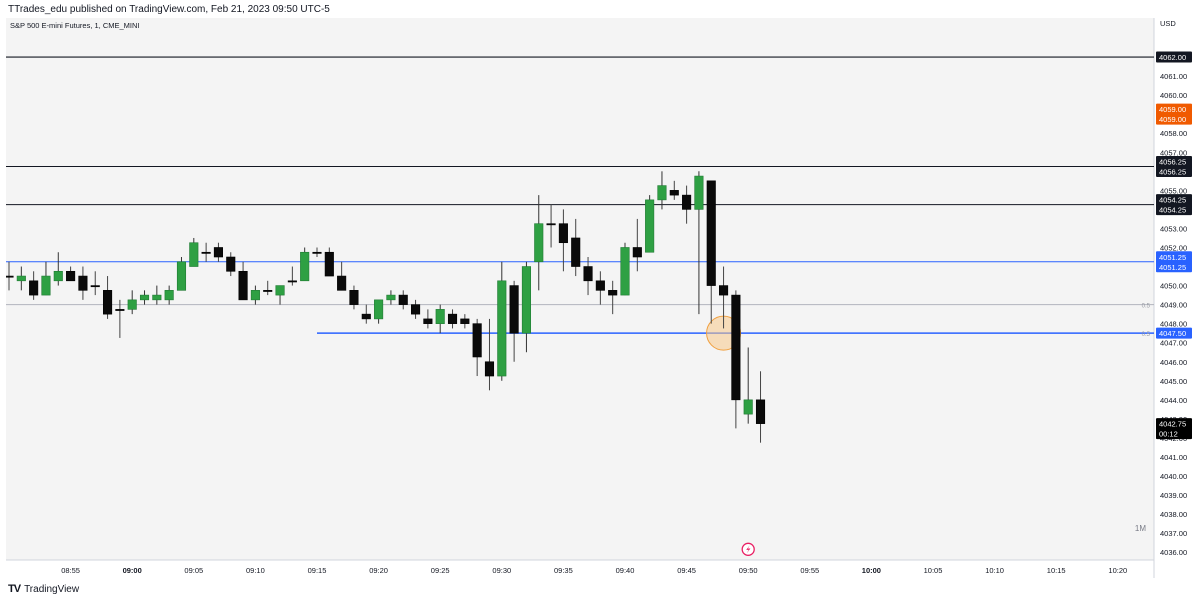  I want to click on price-level-badge-text: 4054.25, so click(1172, 210).